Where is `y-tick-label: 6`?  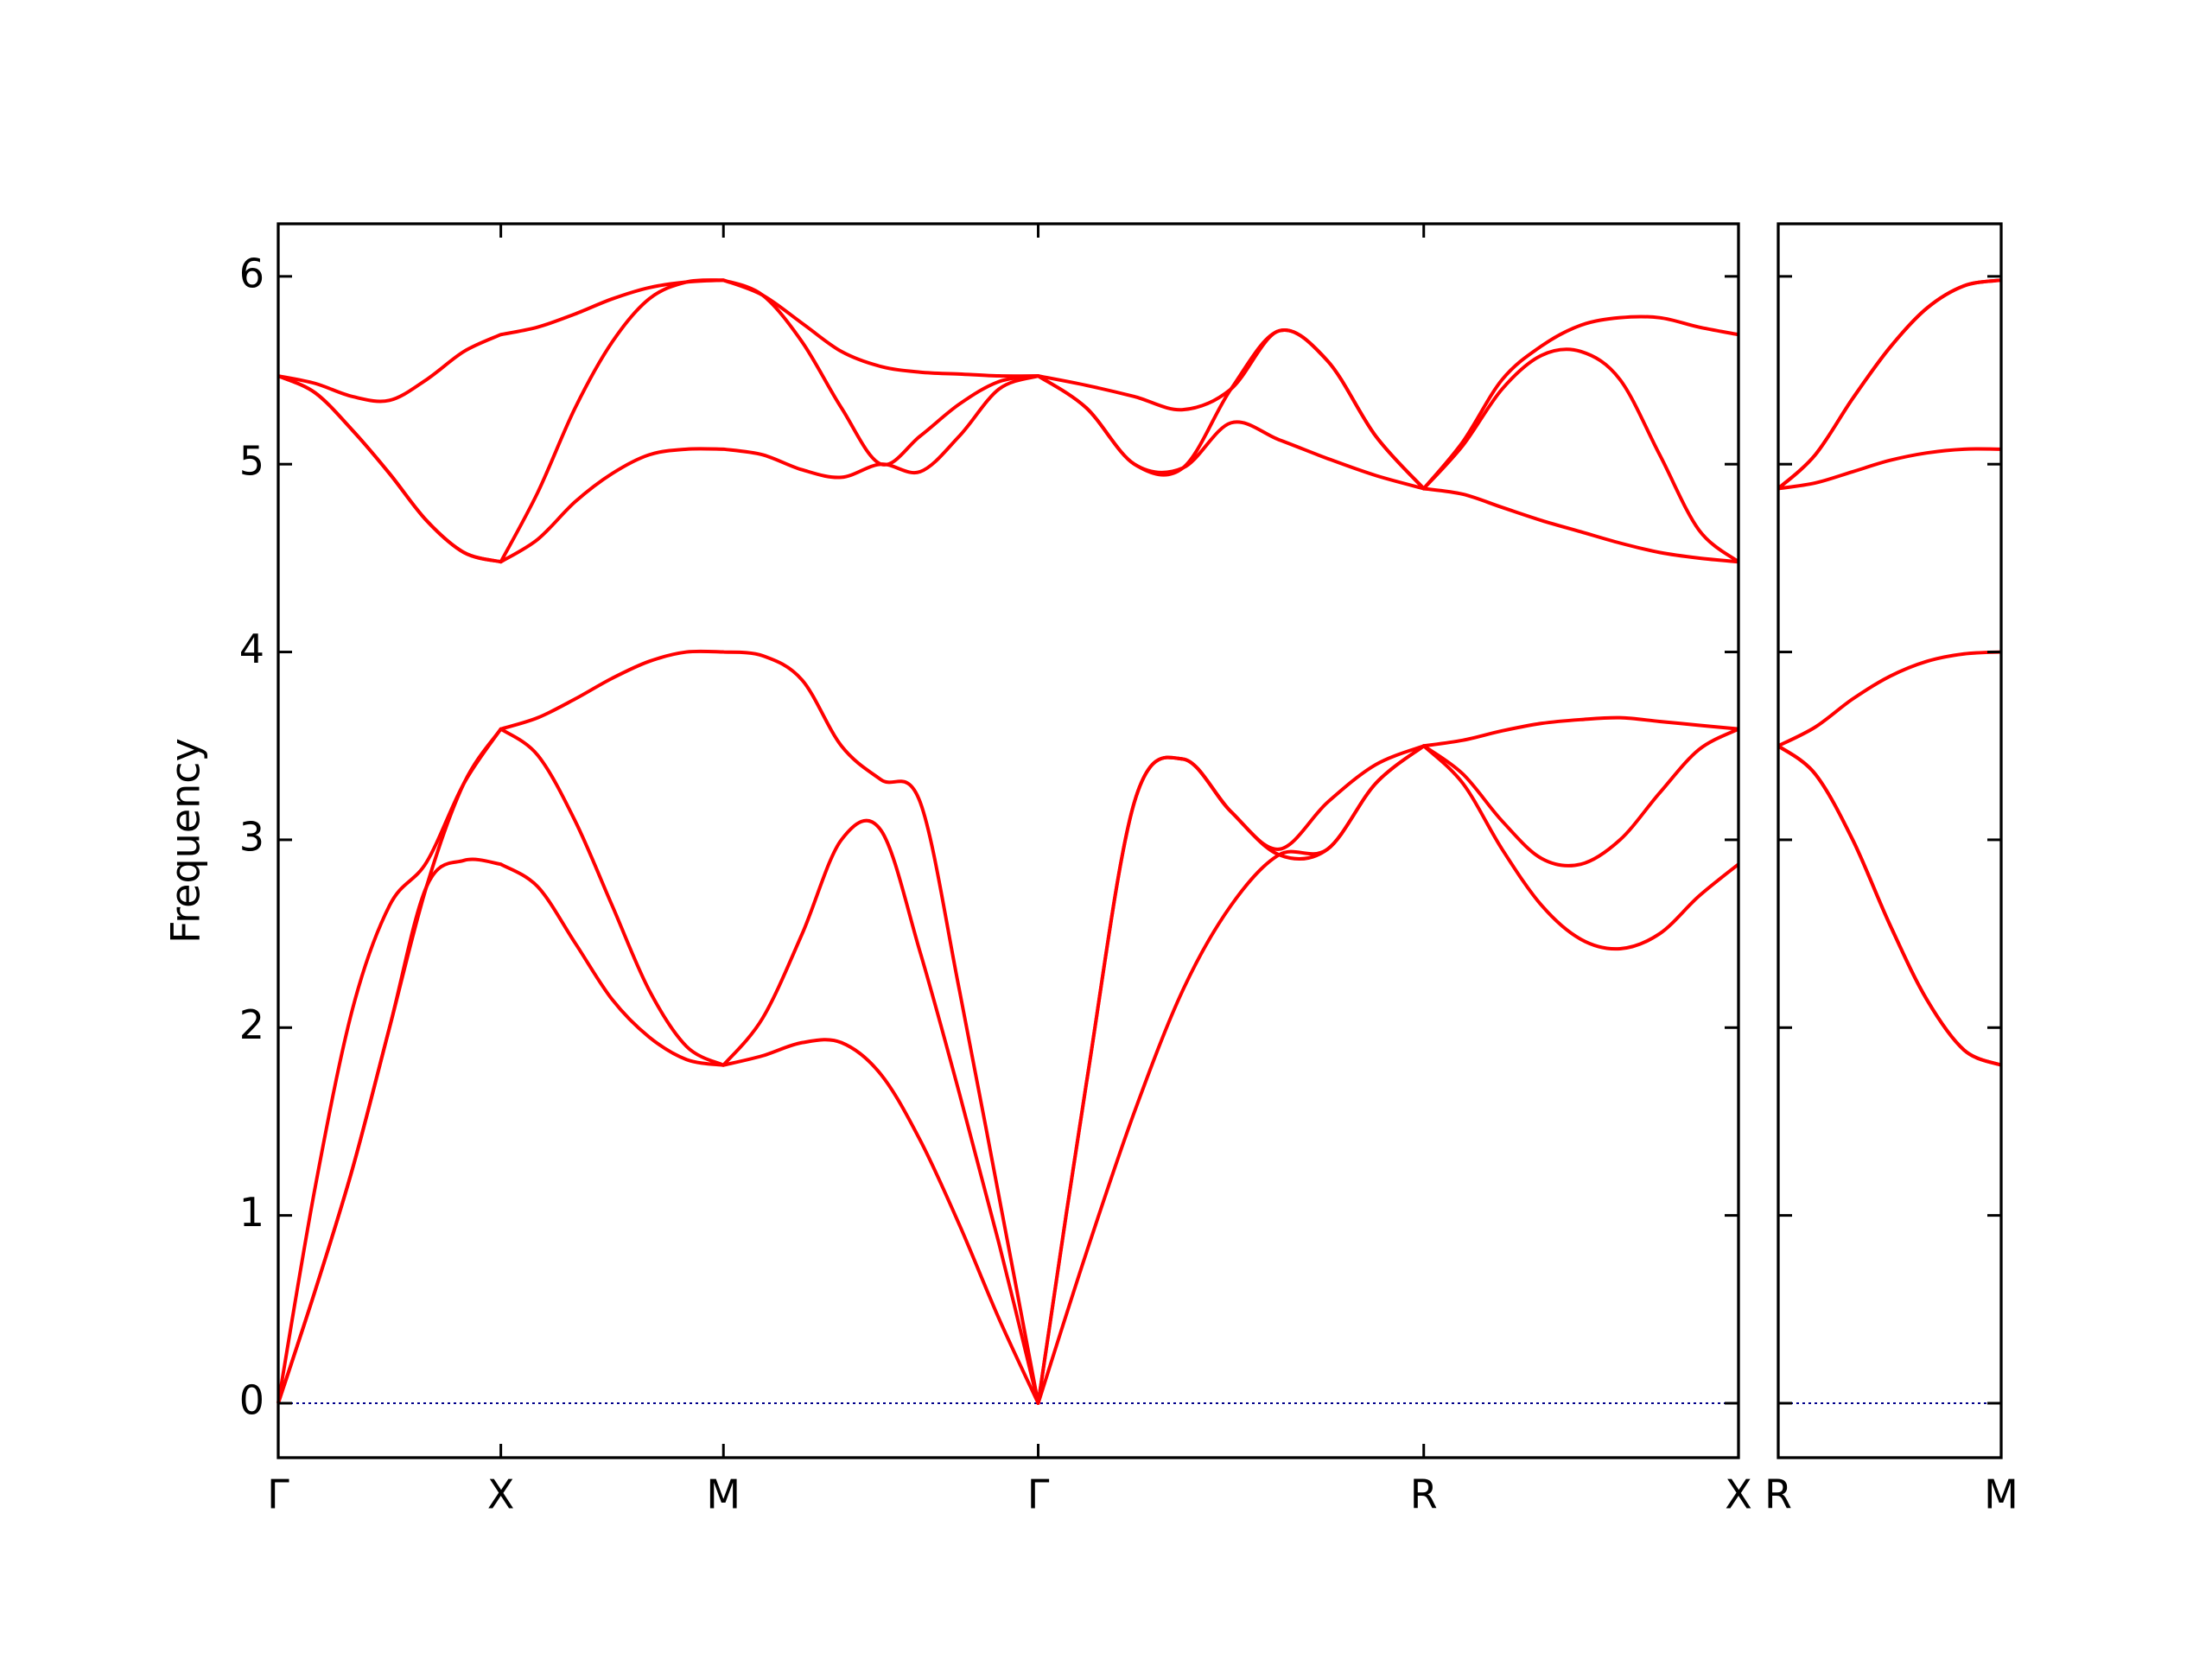
y-tick-label: 6 is located at coordinates (251, 273).